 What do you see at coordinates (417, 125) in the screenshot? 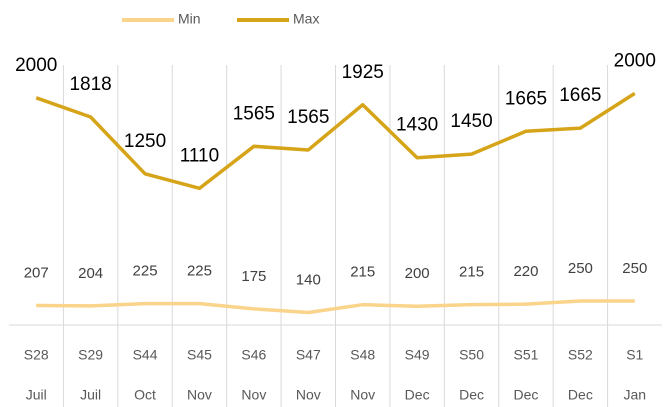
I see `data-label: 1430` at bounding box center [417, 125].